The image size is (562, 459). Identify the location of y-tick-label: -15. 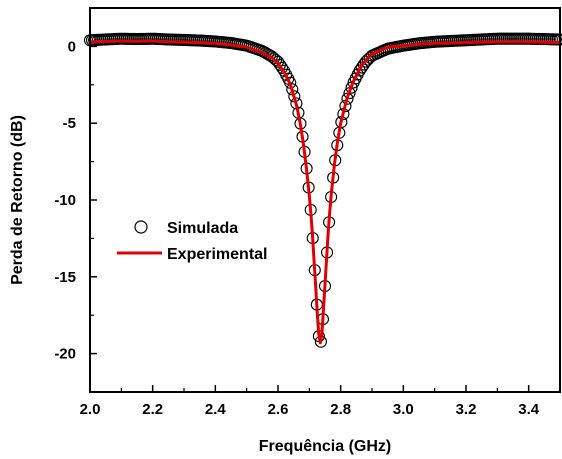
(65, 277).